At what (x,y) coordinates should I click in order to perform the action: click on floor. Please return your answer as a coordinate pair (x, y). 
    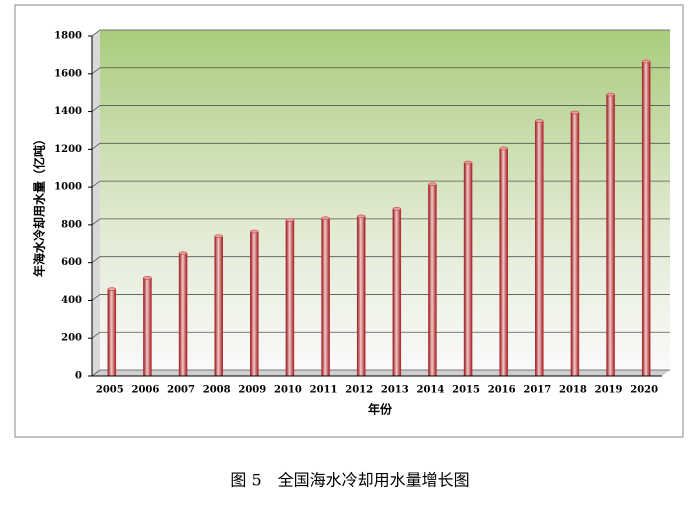
    Looking at the image, I should click on (381, 373).